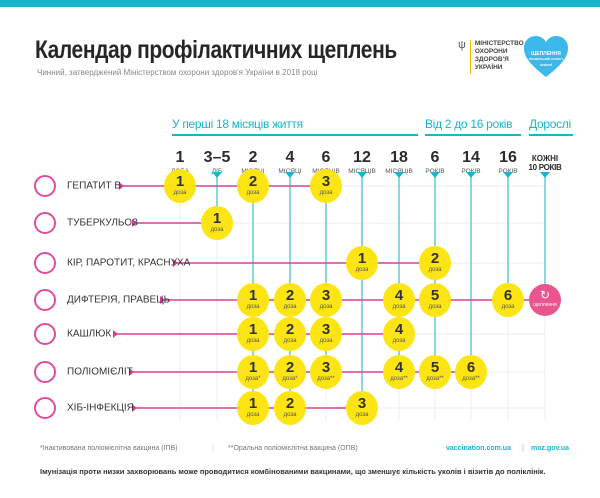 The width and height of the screenshot is (600, 498). Describe the element at coordinates (462, 45) in the screenshot. I see `trident-icon: ψ` at that location.